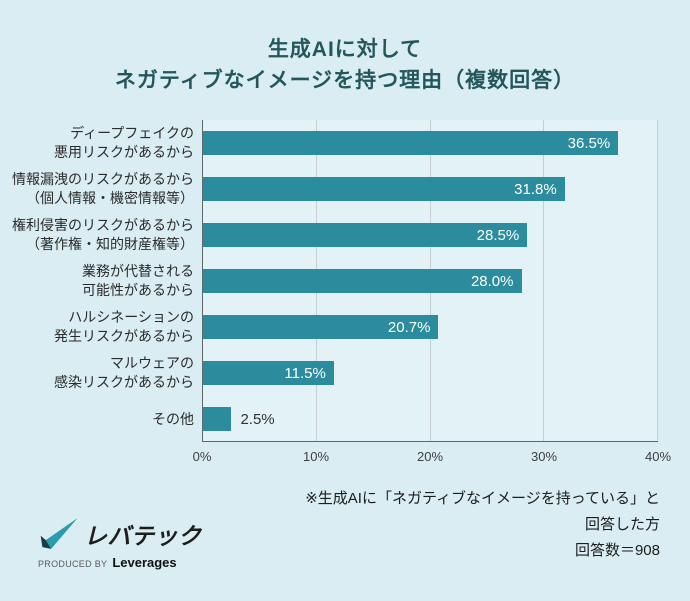 The width and height of the screenshot is (690, 601). I want to click on checkmark-logo-icon, so click(59, 533).